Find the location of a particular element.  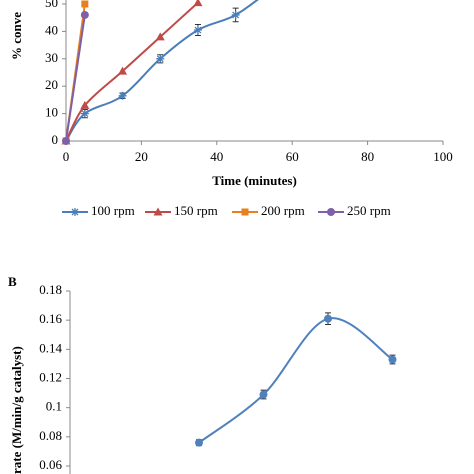

legend-item: 100 rpm is located at coordinates (98, 210).